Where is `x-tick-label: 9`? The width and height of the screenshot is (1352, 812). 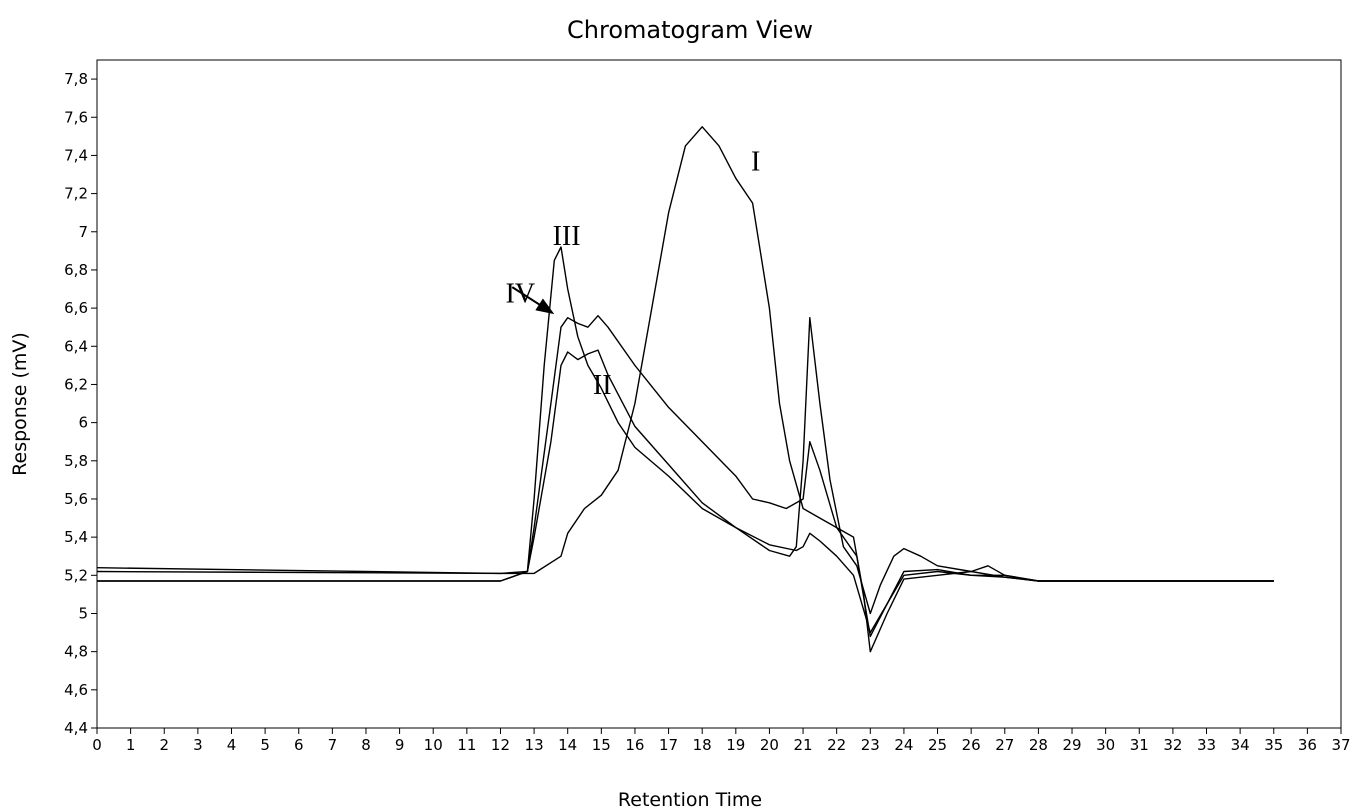 x-tick-label: 9 is located at coordinates (400, 745).